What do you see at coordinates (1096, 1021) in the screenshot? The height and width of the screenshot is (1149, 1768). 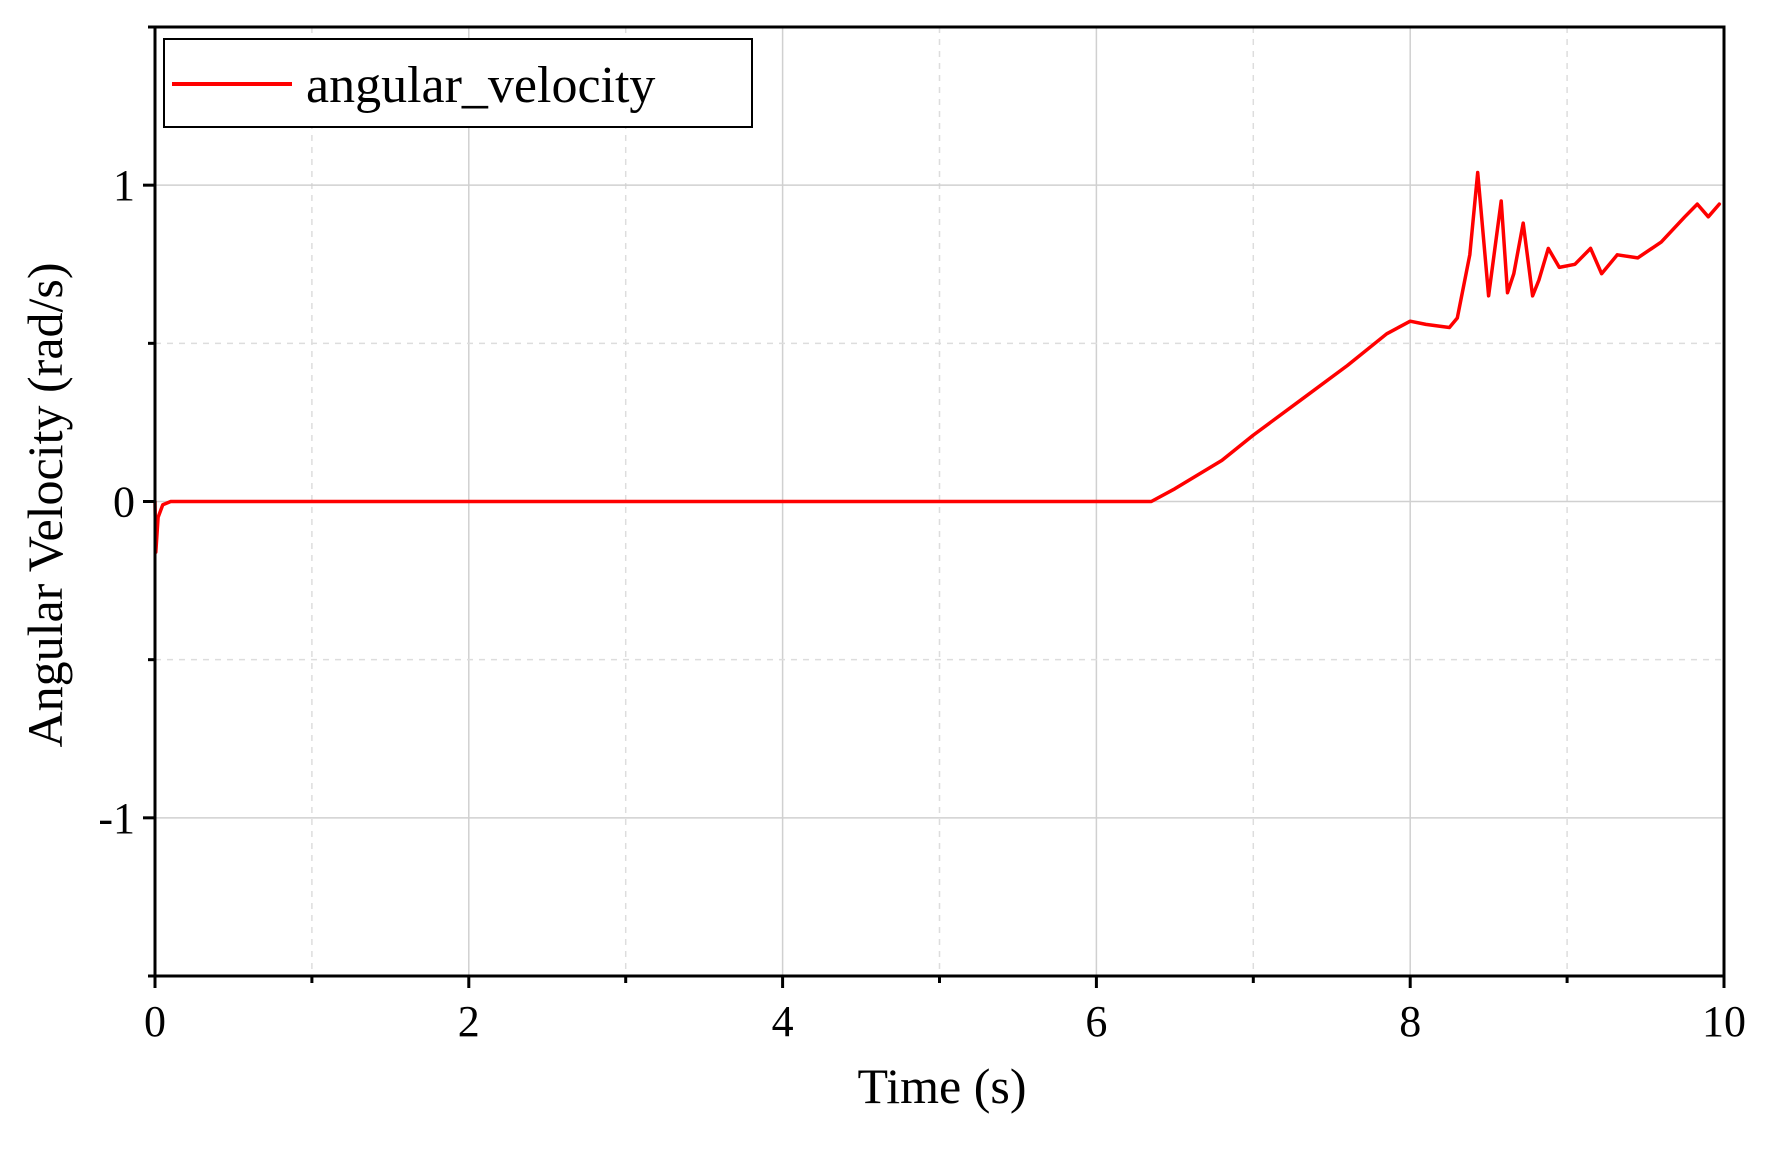 I see `x-tick-label: 6` at bounding box center [1096, 1021].